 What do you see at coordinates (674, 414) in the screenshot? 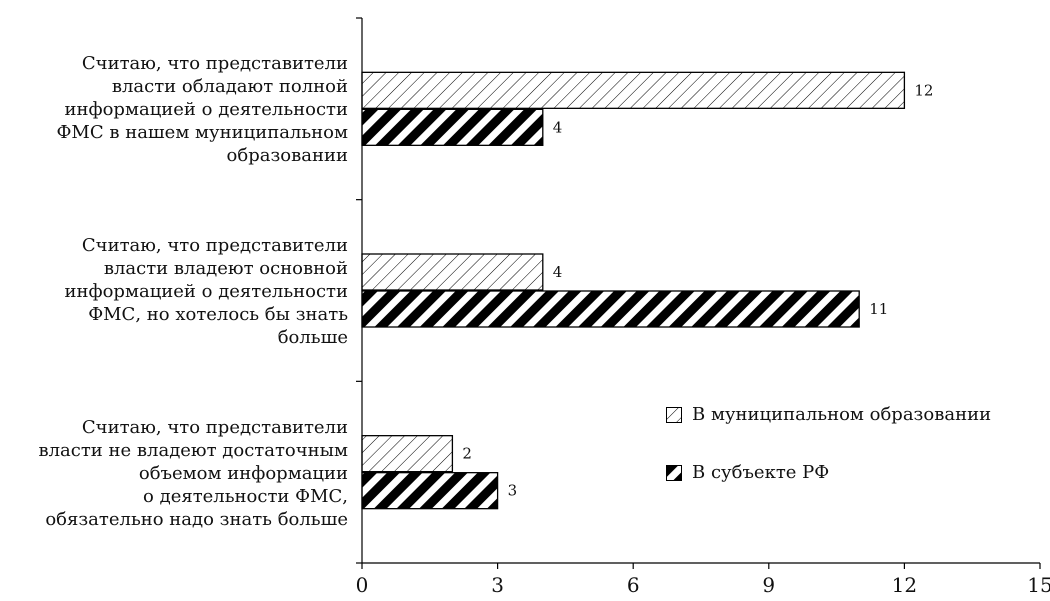
I see `legend-swatch-thin-hatch` at bounding box center [674, 414].